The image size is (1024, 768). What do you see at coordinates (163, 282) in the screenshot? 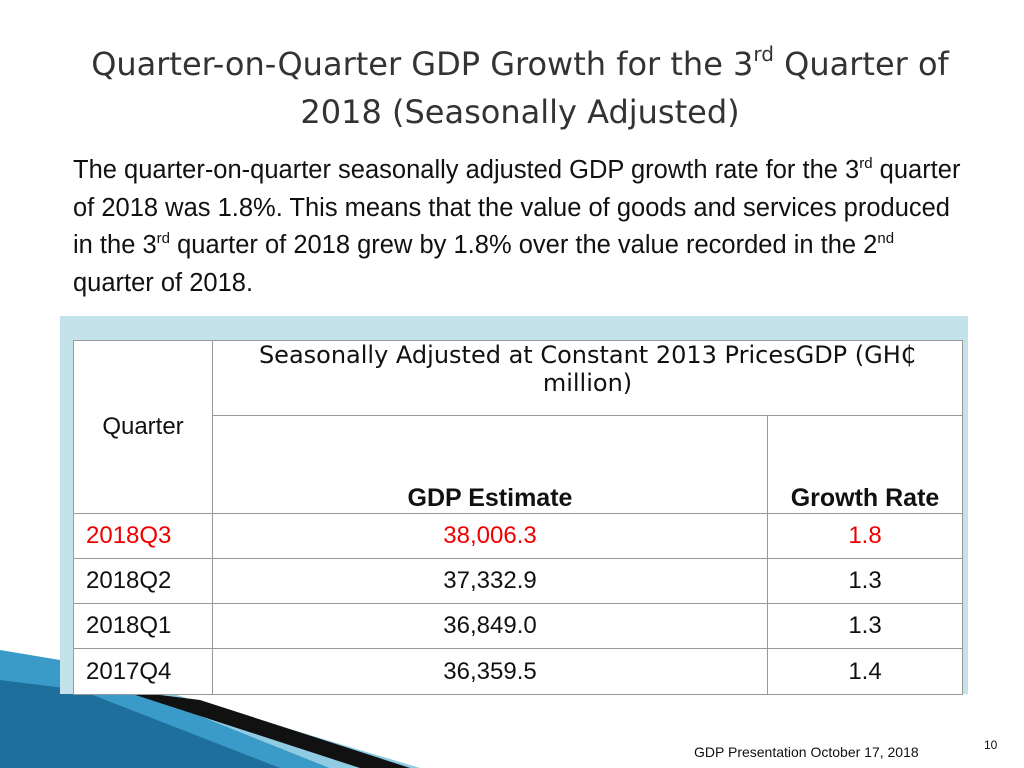
I see `text-run: quarter of 2018.` at bounding box center [163, 282].